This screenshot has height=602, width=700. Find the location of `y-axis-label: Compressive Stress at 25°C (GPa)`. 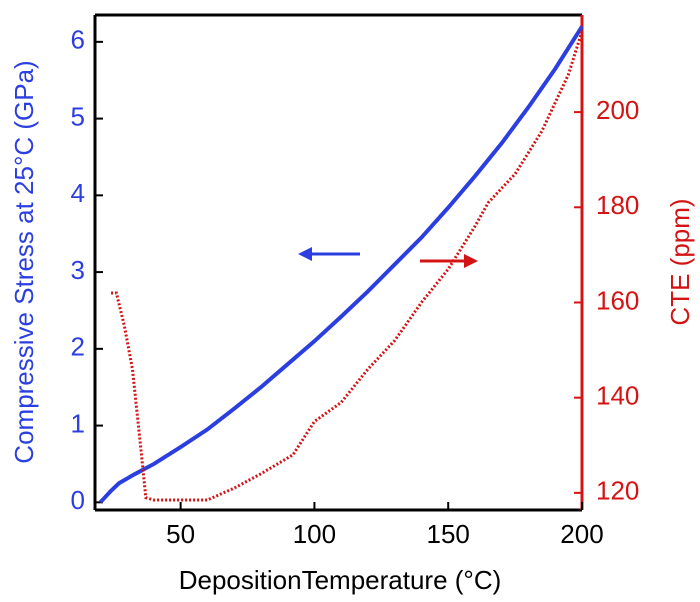

y-axis-label: Compressive Stress at 25°C (GPa) is located at coordinates (24, 261).